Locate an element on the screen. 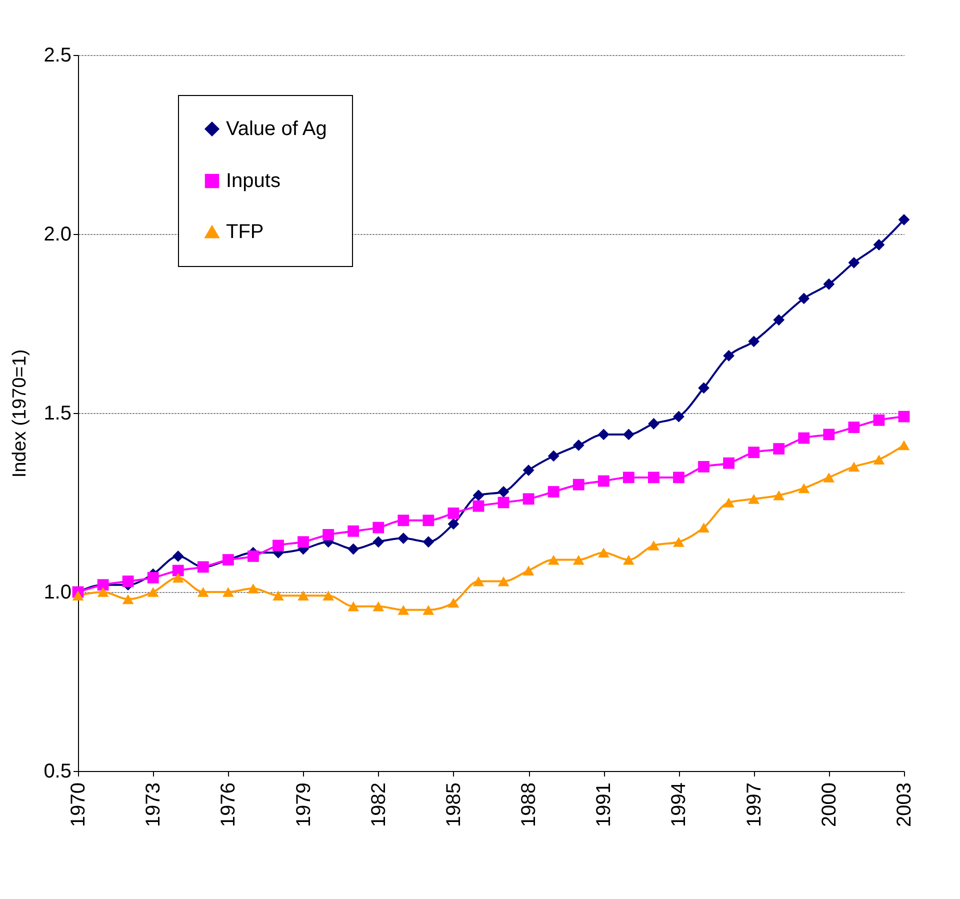 The image size is (960, 899). x-tick-label: 1976 is located at coordinates (229, 804).